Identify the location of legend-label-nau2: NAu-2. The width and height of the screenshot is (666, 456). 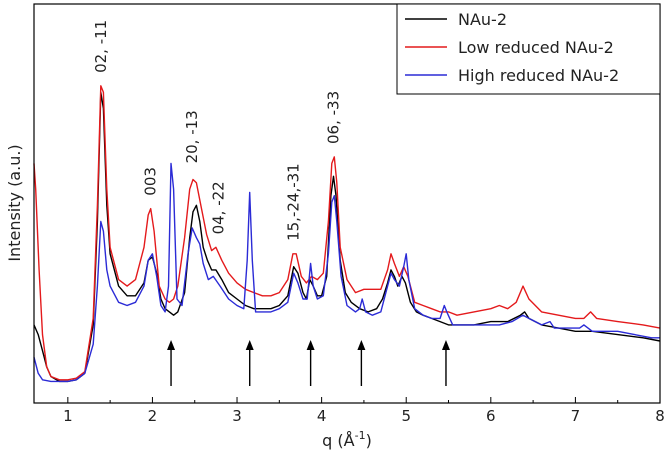
(482, 19).